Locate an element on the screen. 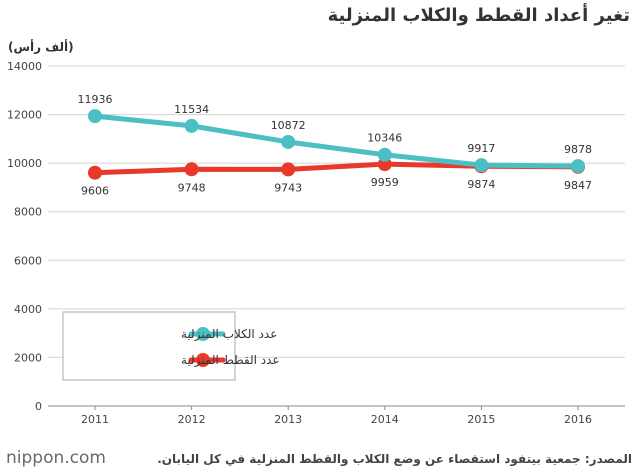  y-tick-label: 12000 is located at coordinates (24, 115).